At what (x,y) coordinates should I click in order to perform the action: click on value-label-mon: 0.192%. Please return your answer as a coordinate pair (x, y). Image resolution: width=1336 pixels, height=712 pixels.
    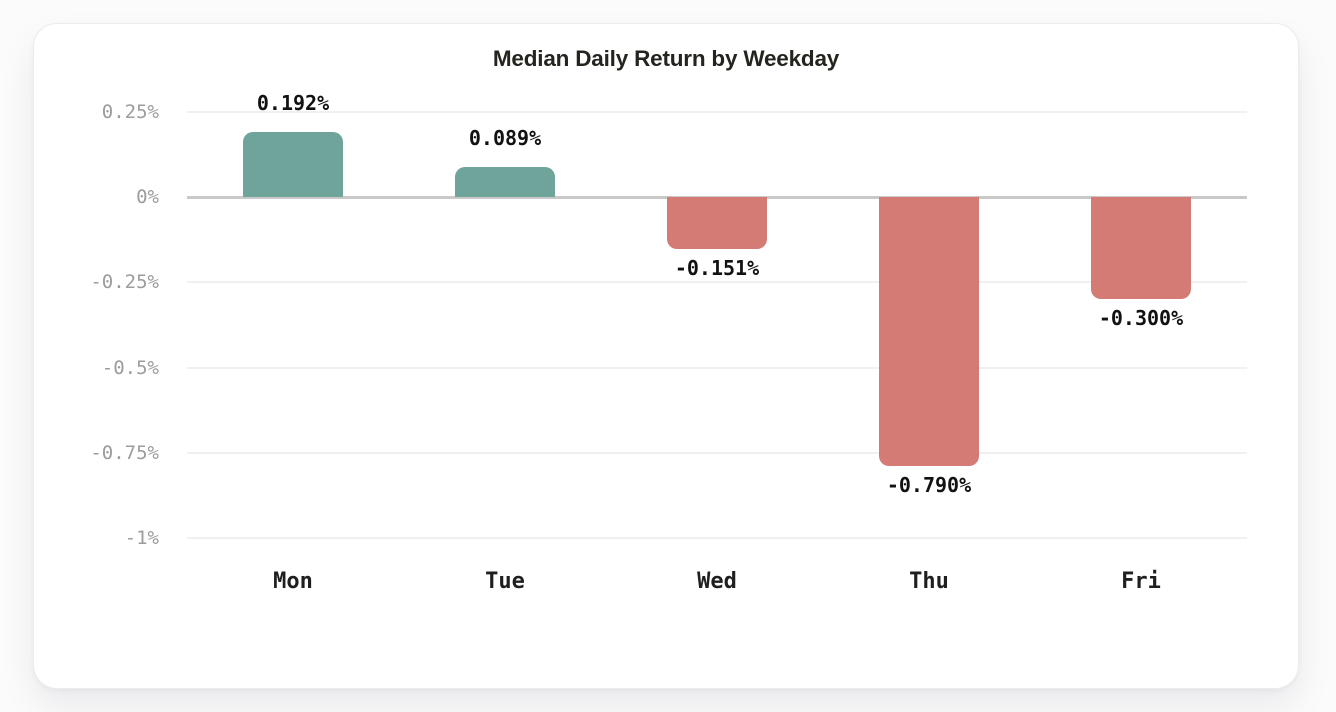
    Looking at the image, I should click on (293, 102).